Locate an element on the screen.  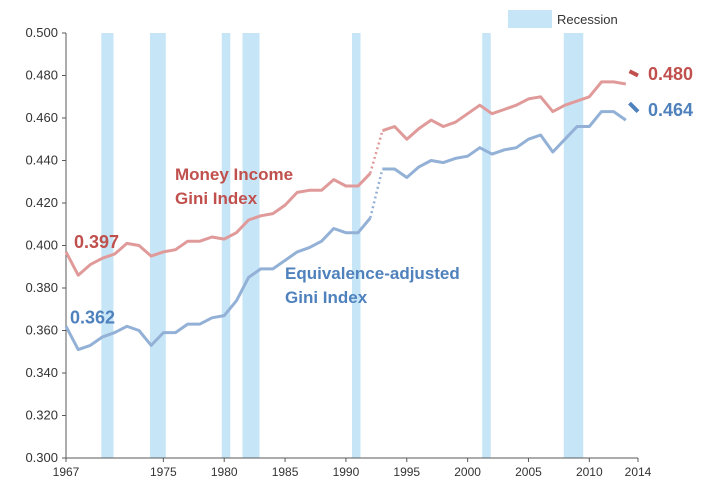
equivalence-adjusted-line-early is located at coordinates (218, 284).